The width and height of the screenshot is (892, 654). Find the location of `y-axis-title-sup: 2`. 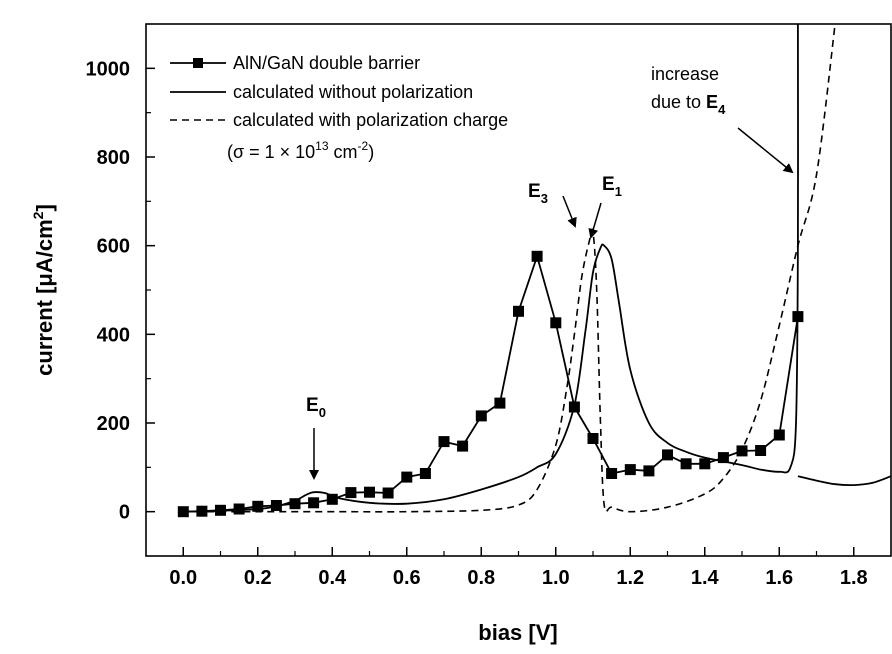

y-axis-title-sup: 2 is located at coordinates (38, 215).